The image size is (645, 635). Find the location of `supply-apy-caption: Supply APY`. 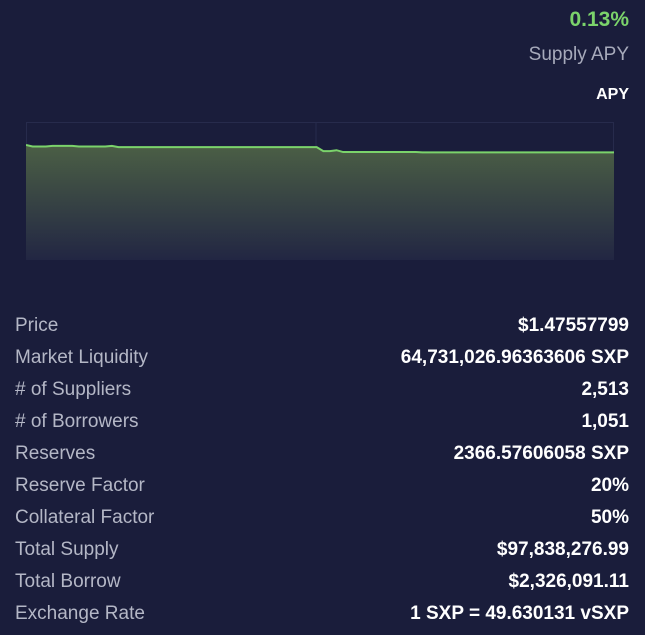

supply-apy-caption: Supply APY is located at coordinates (578, 54).